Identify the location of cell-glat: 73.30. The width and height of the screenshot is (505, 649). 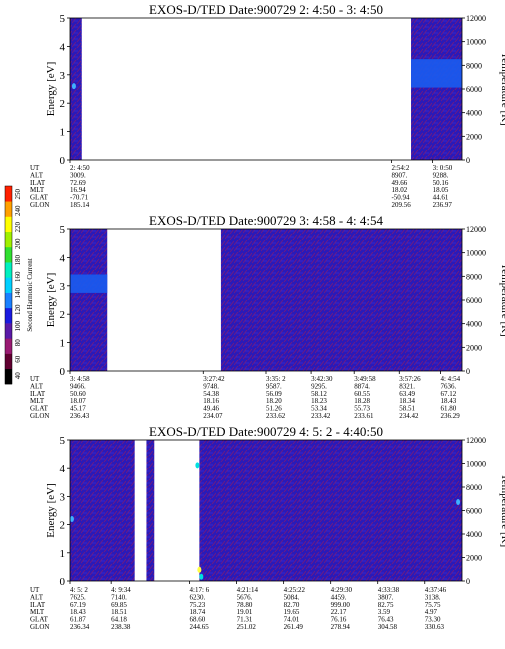
(433, 620).